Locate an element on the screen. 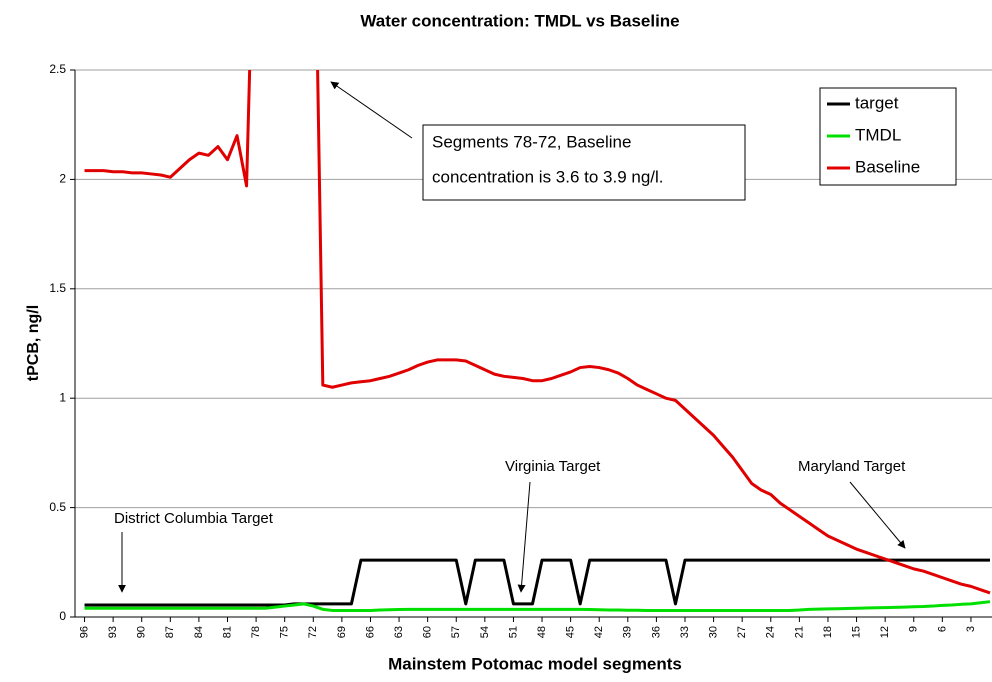 The height and width of the screenshot is (682, 992). legend-label: TMDL is located at coordinates (878, 134).